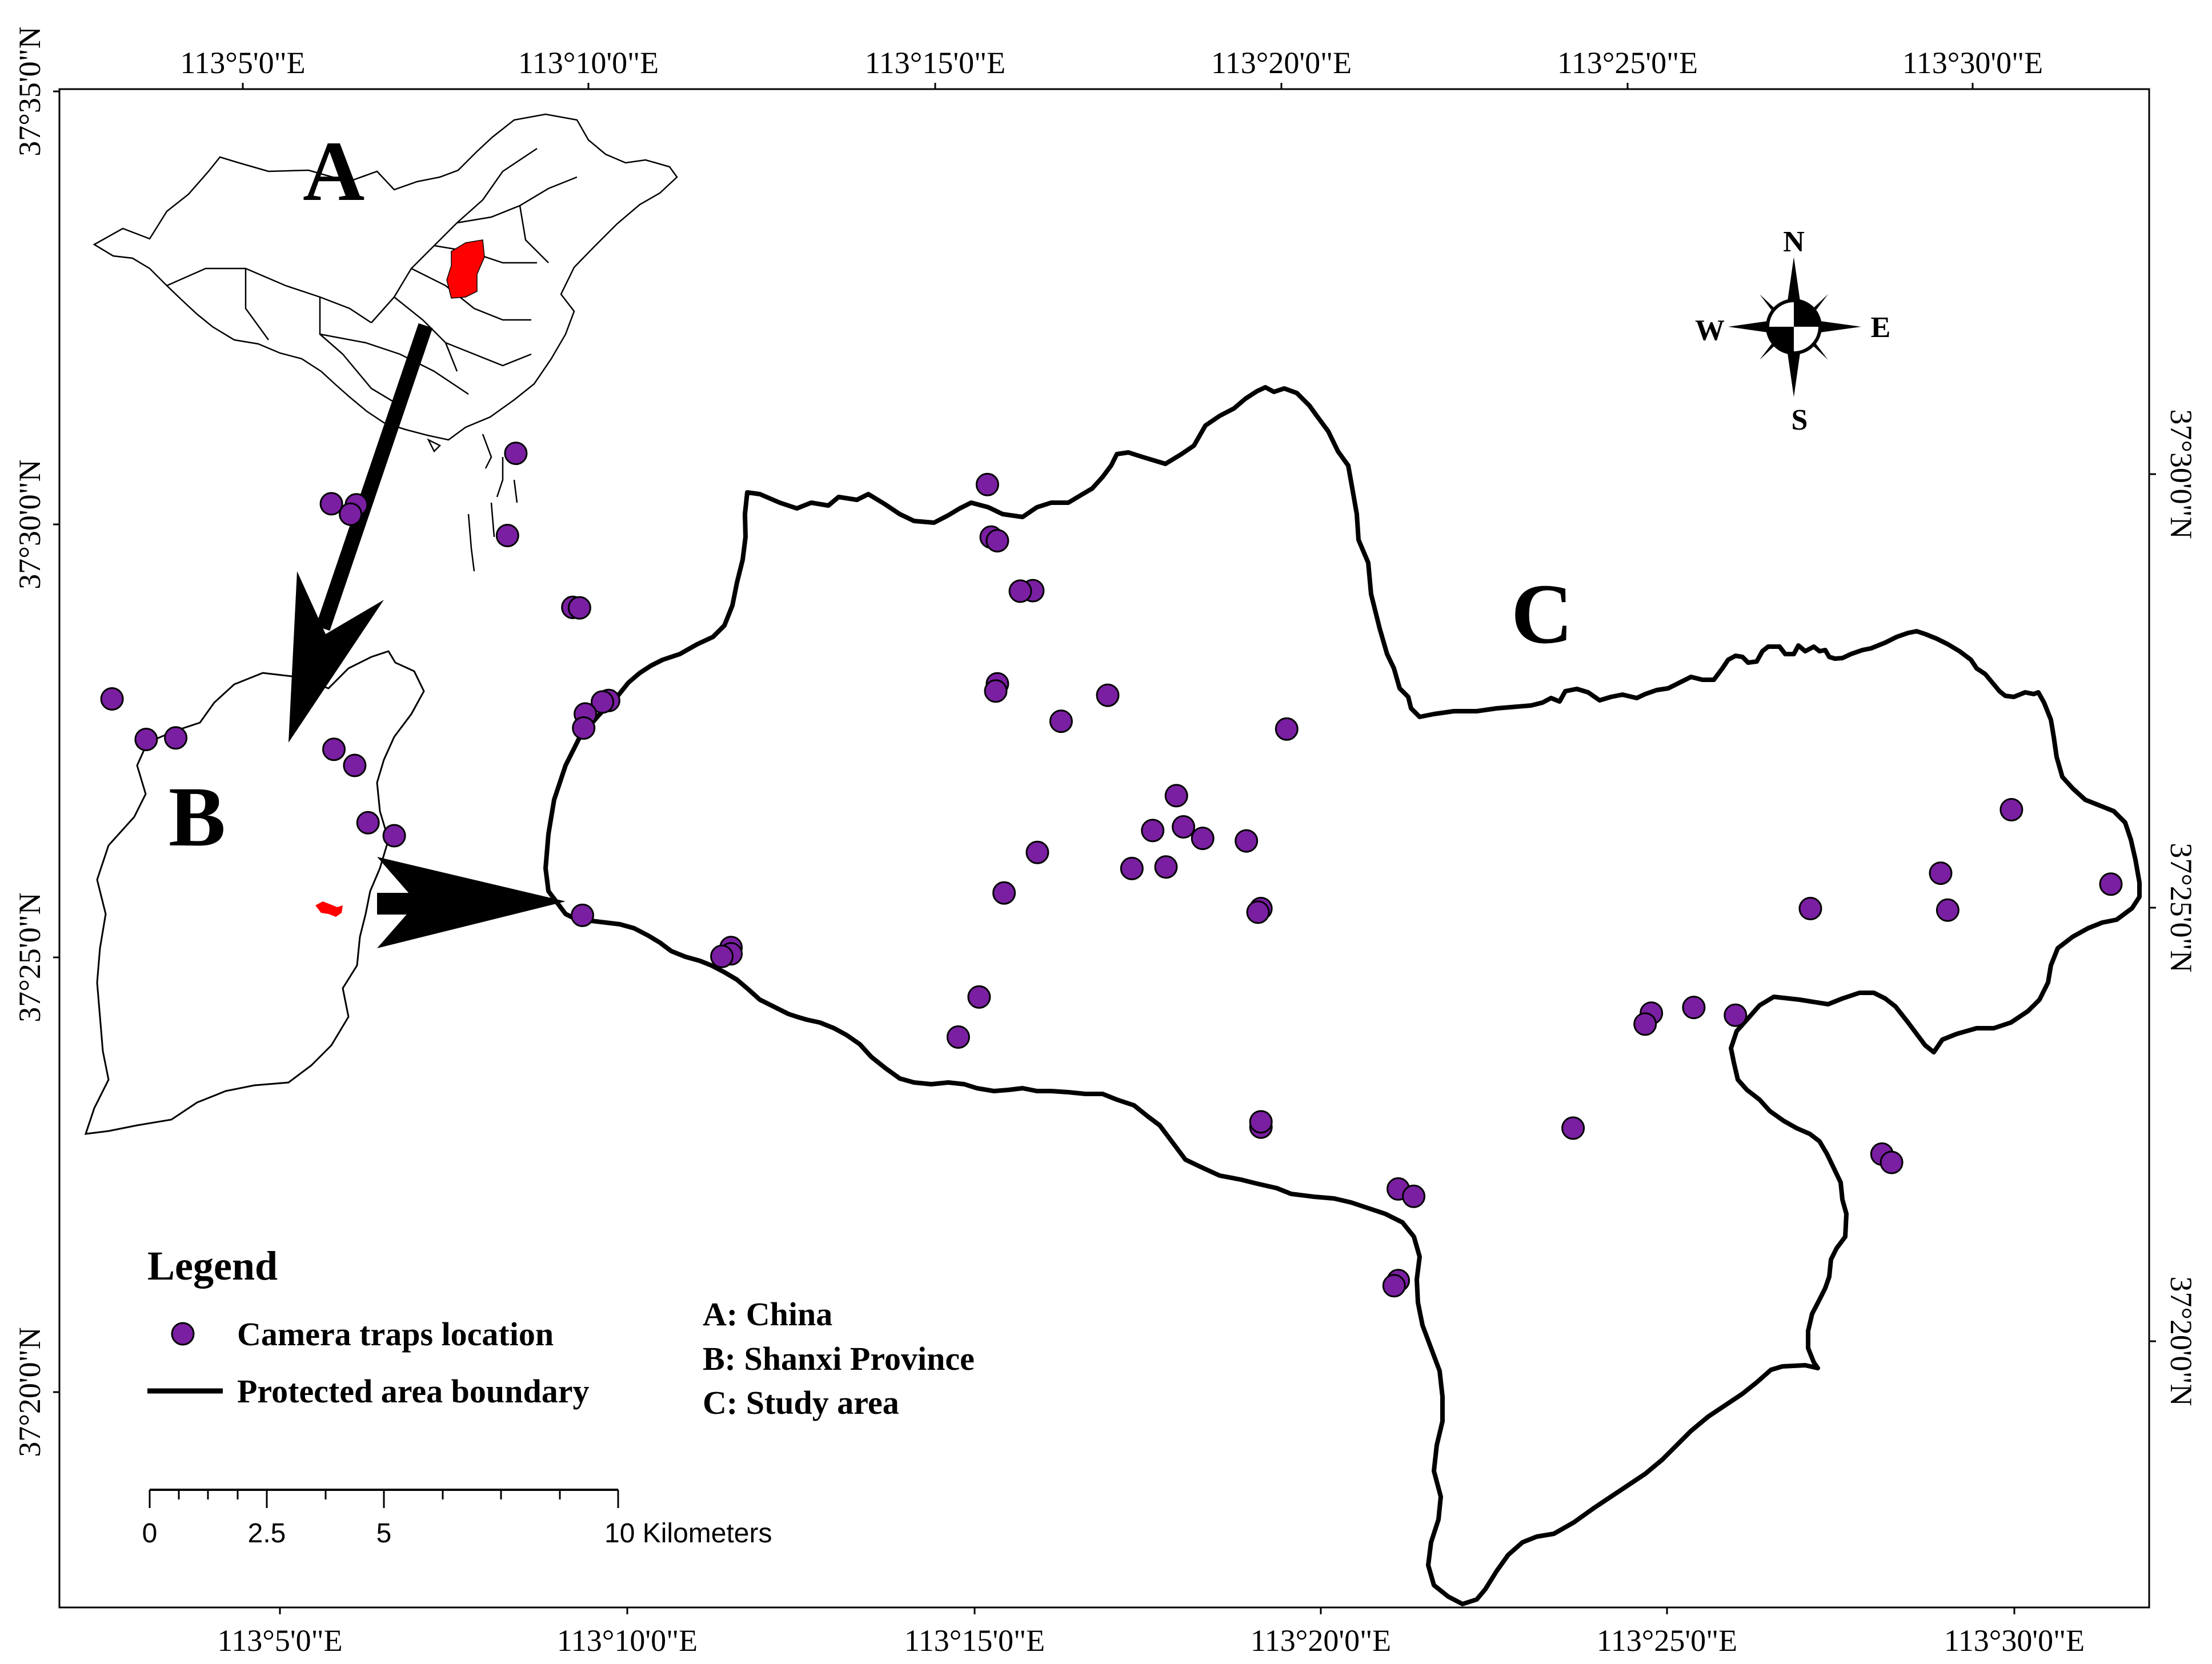 The width and height of the screenshot is (2212, 1664). Describe the element at coordinates (279, 1640) in the screenshot. I see `bottom-lon-label-1: 113°5'0"E` at that location.